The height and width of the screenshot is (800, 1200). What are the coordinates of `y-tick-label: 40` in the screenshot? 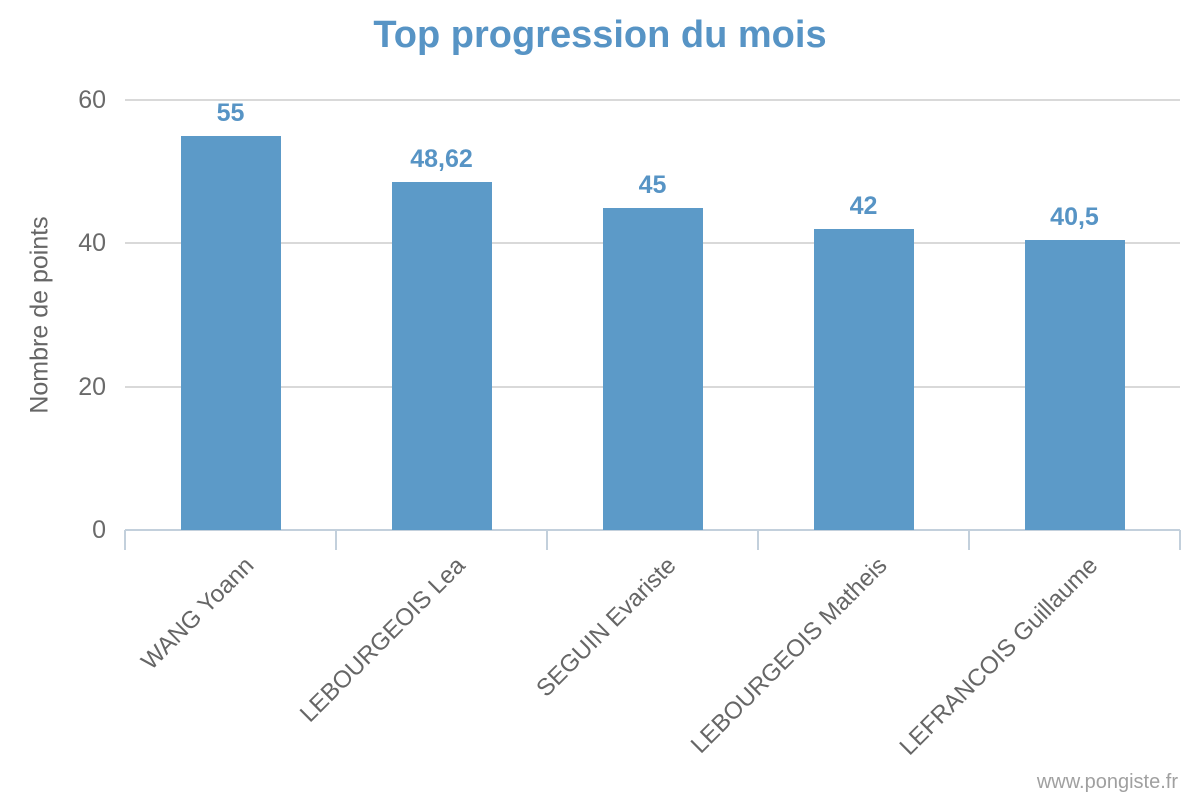 It's located at (92, 243).